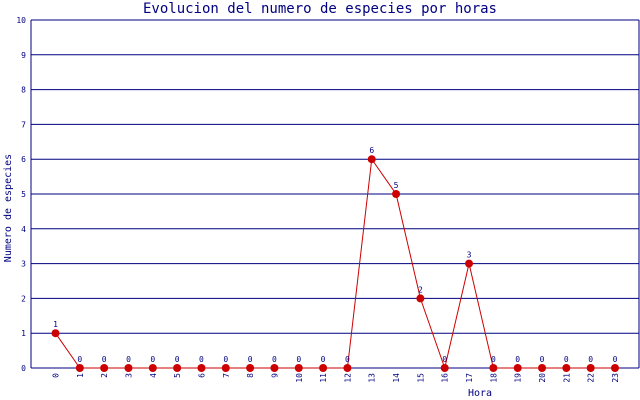  Describe the element at coordinates (23, 368) in the screenshot. I see `y-tick-label: 0` at that location.